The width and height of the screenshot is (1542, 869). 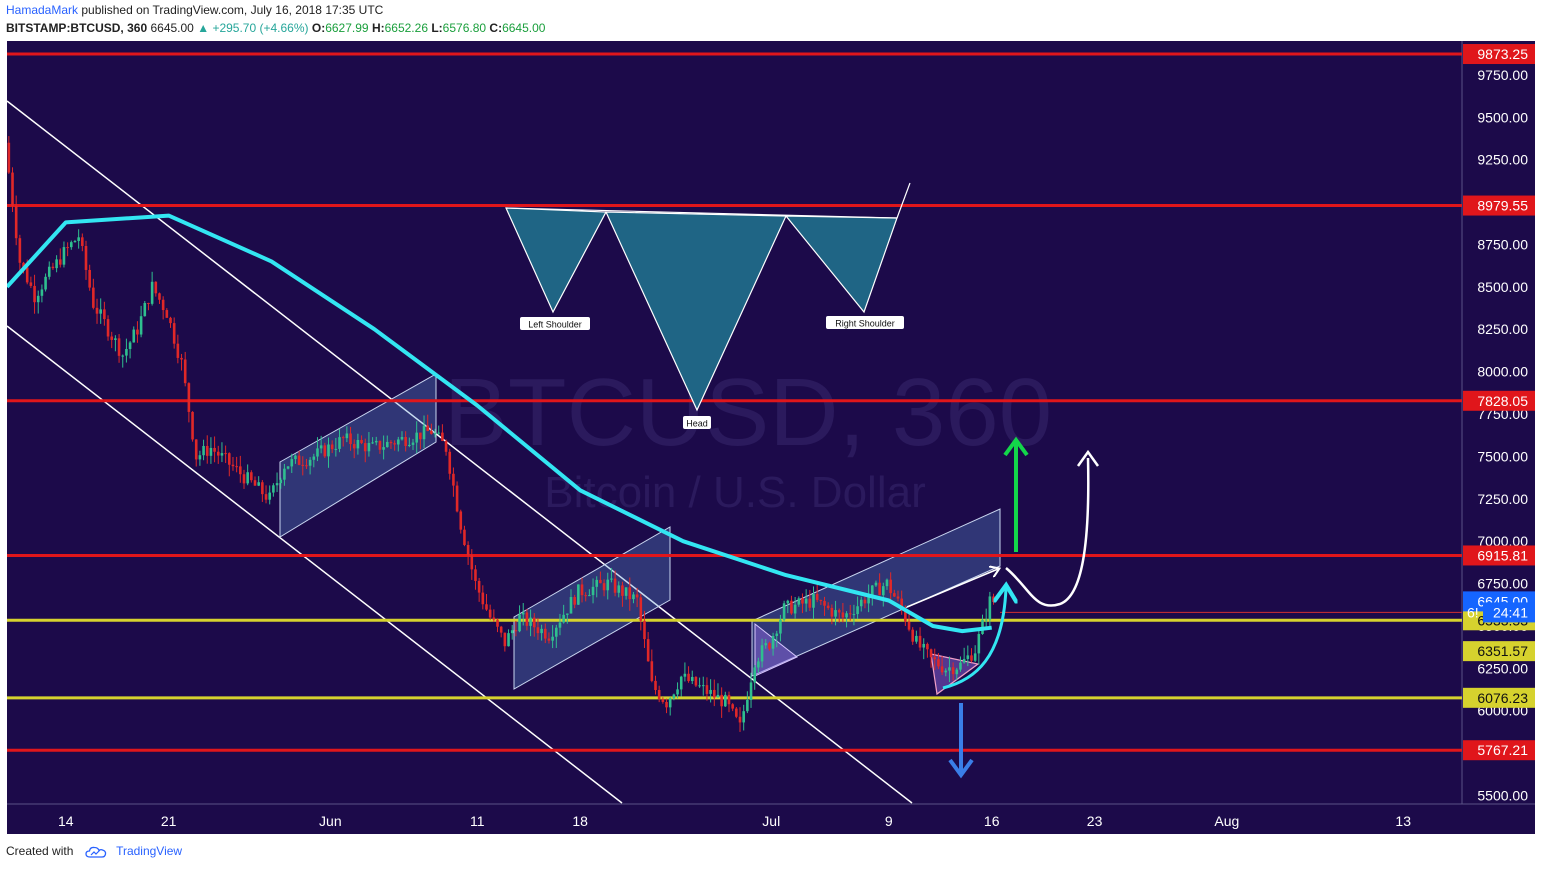 I want to click on price-tick-label: 7000.00, so click(x=1502, y=541).